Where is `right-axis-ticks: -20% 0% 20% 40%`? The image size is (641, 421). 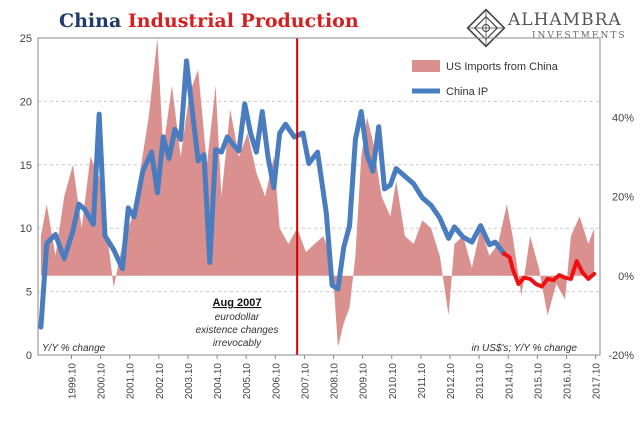 right-axis-ticks: -20% 0% 20% 40% is located at coordinates (621, 237).